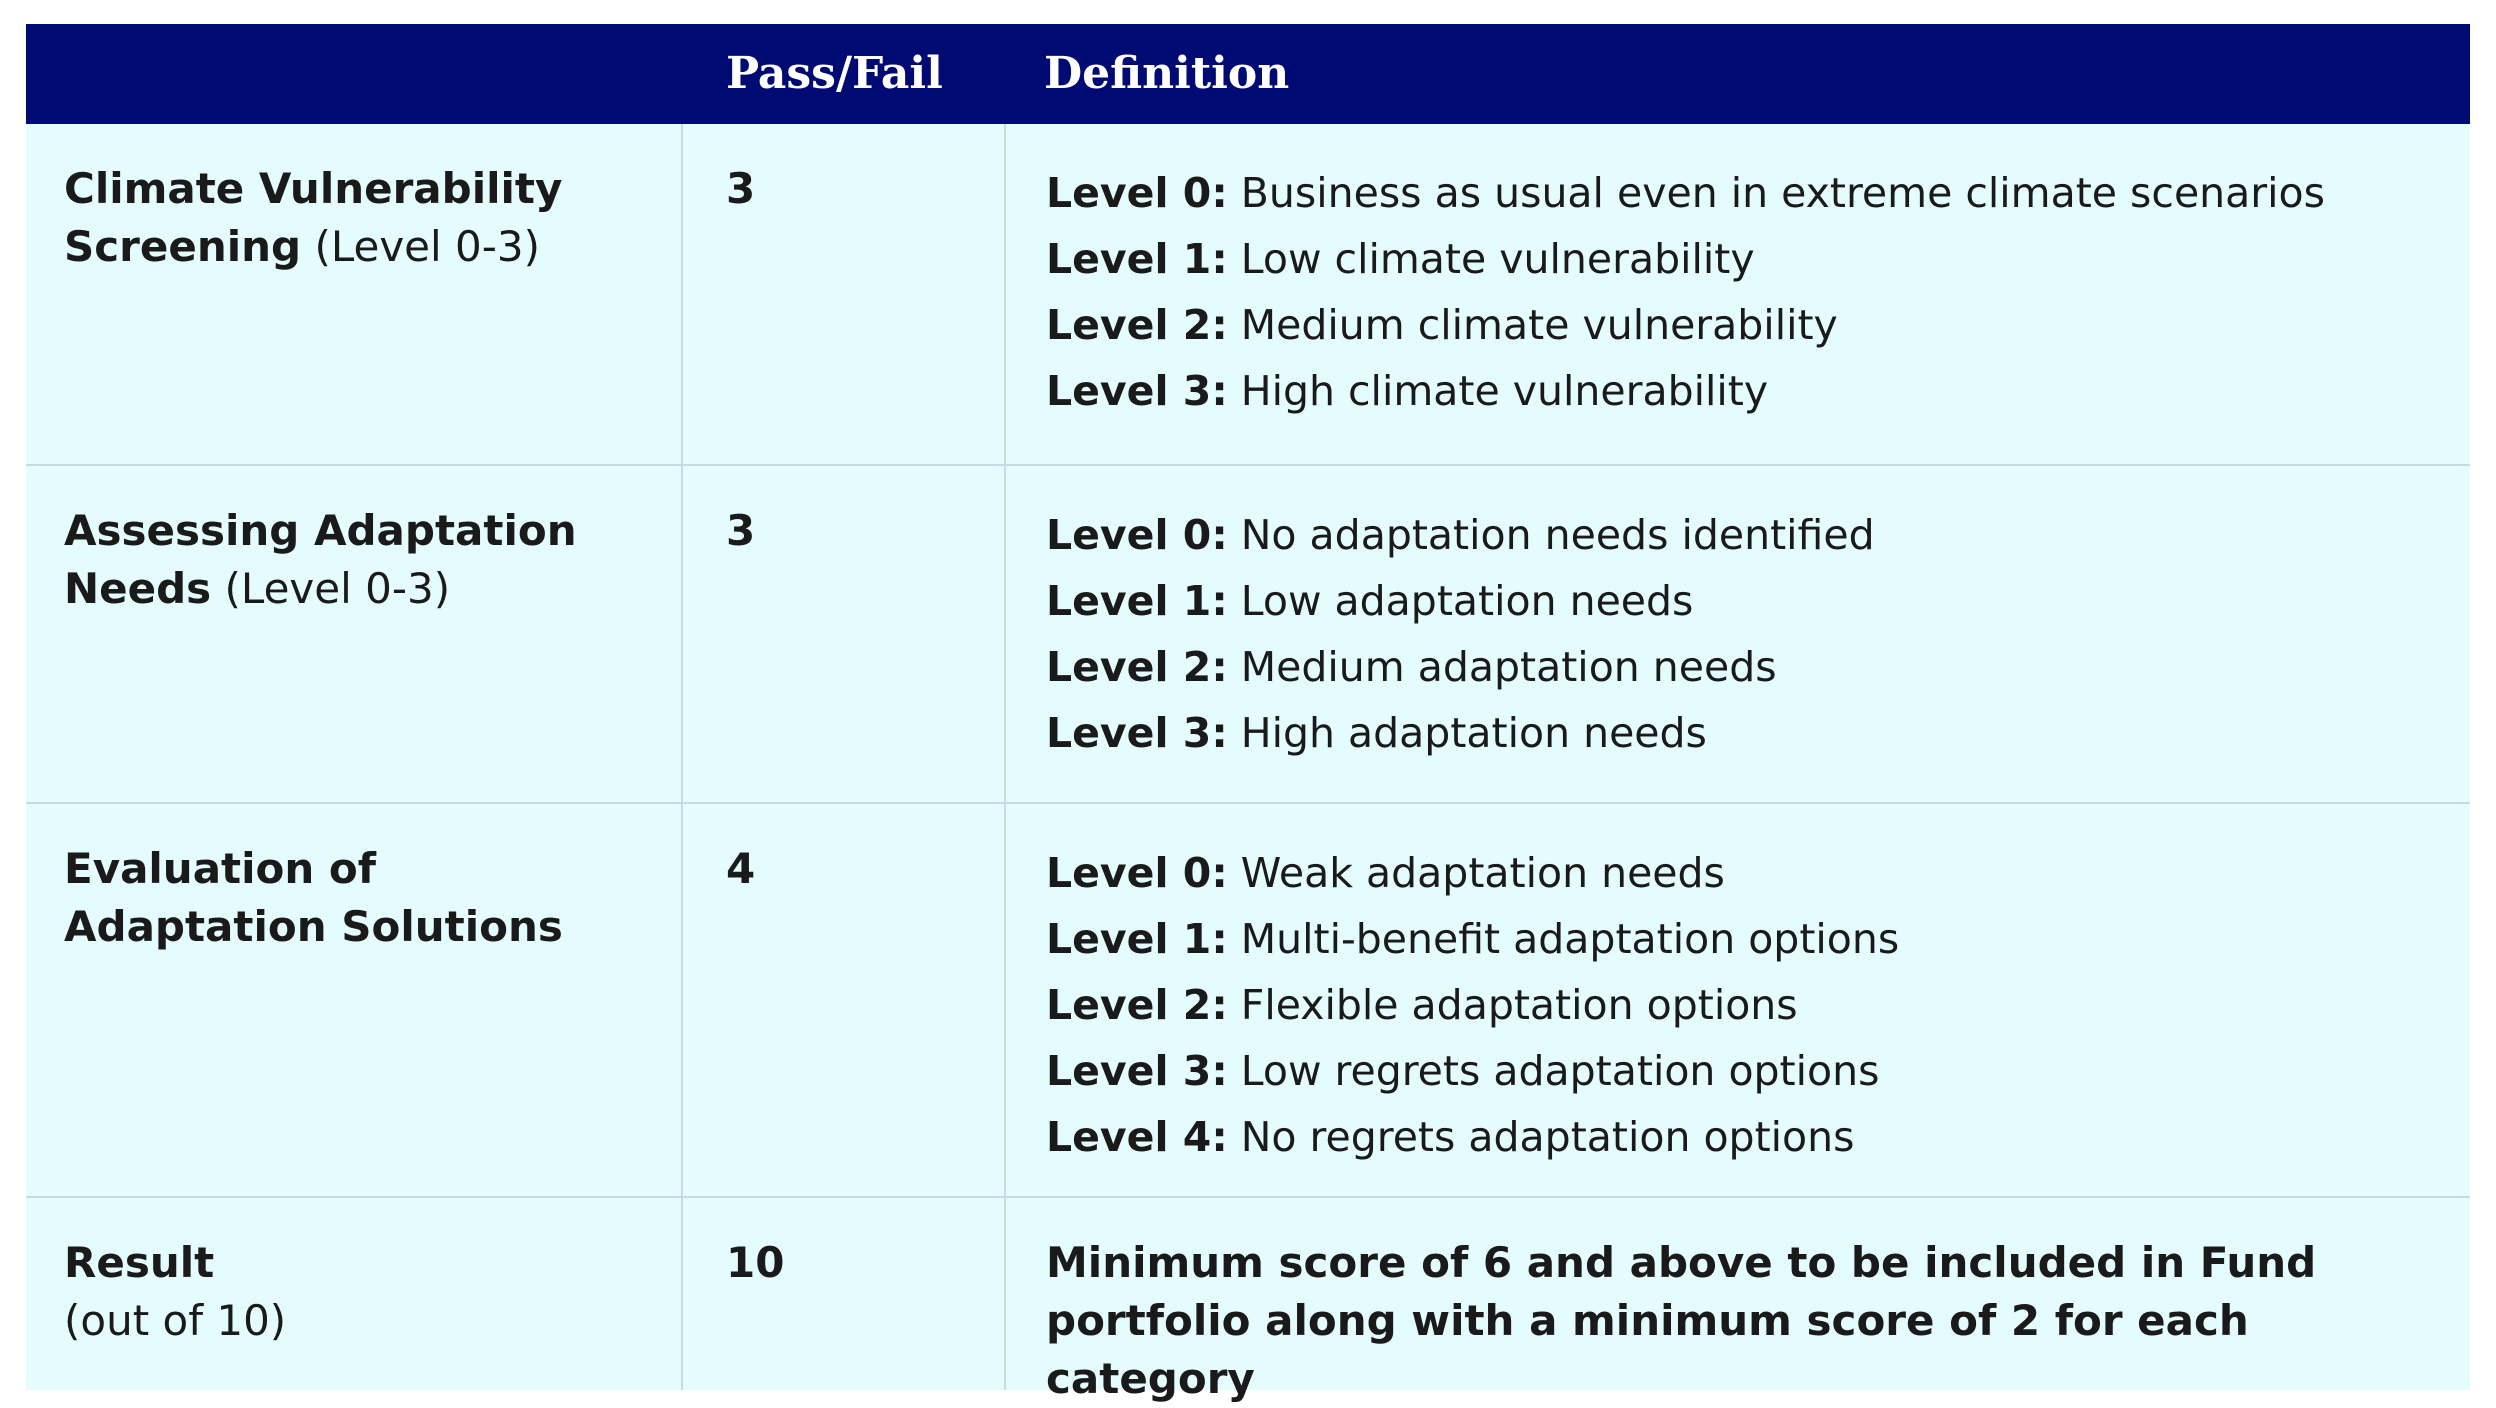 This screenshot has height=1408, width=2496. Describe the element at coordinates (834, 73) in the screenshot. I see `header-pass-fail: Pass/Fail` at that location.